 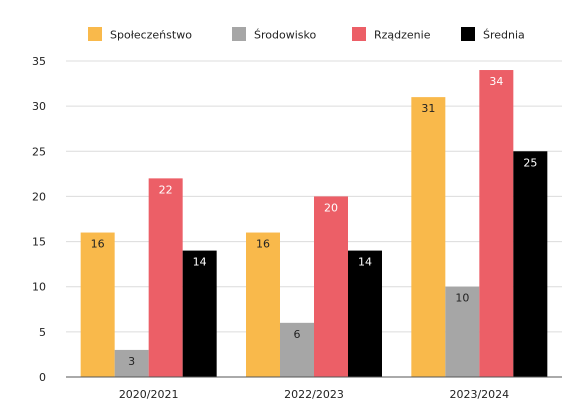 What do you see at coordinates (39, 196) in the screenshot?
I see `y-tick-label: 20` at bounding box center [39, 196].